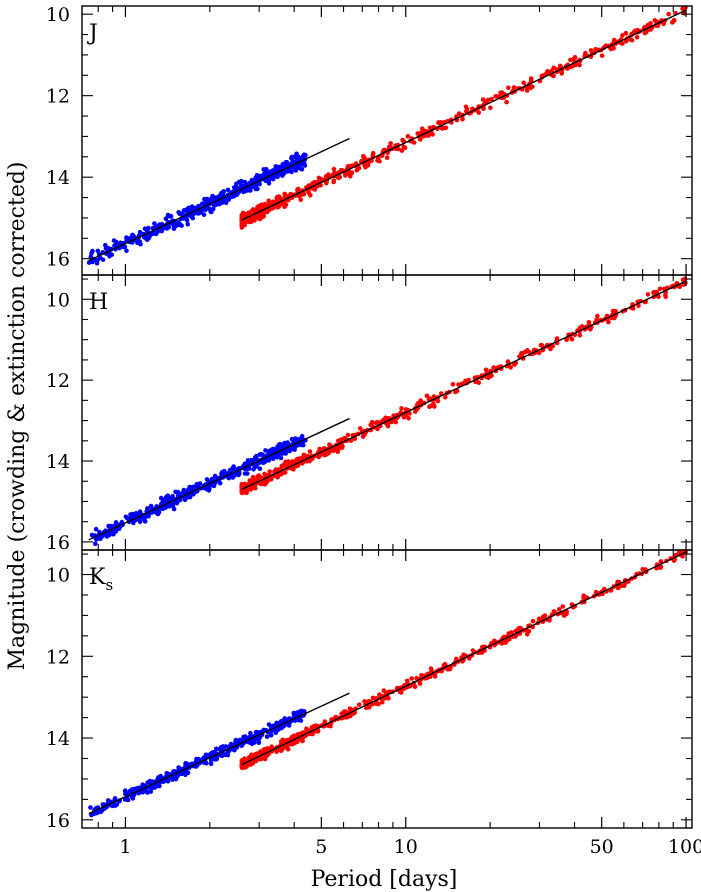 Image resolution: width=701 pixels, height=892 pixels. What do you see at coordinates (109, 585) in the screenshot?
I see `band-label-subscript: s` at bounding box center [109, 585].